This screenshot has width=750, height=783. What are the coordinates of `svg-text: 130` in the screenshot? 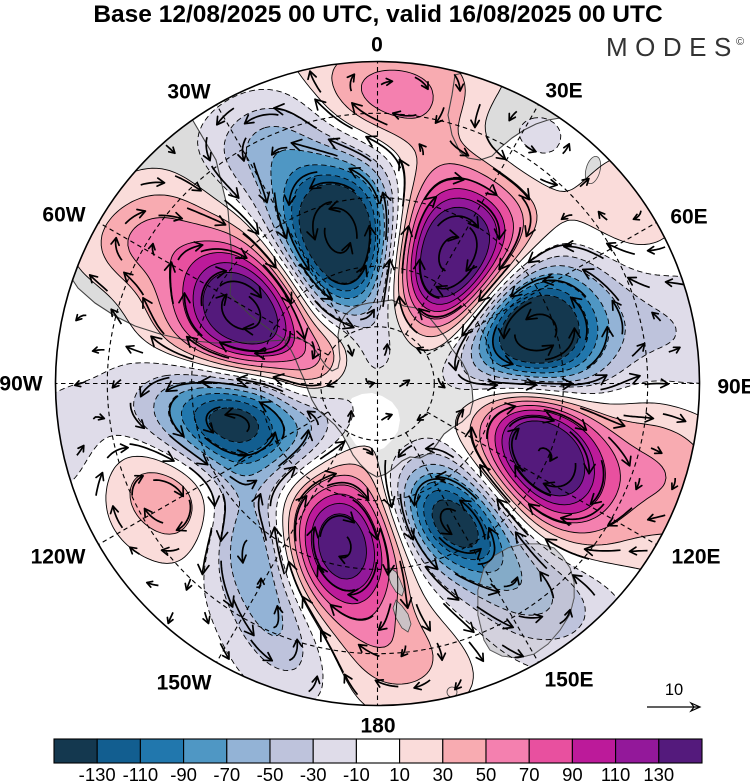 It's located at (658, 773).